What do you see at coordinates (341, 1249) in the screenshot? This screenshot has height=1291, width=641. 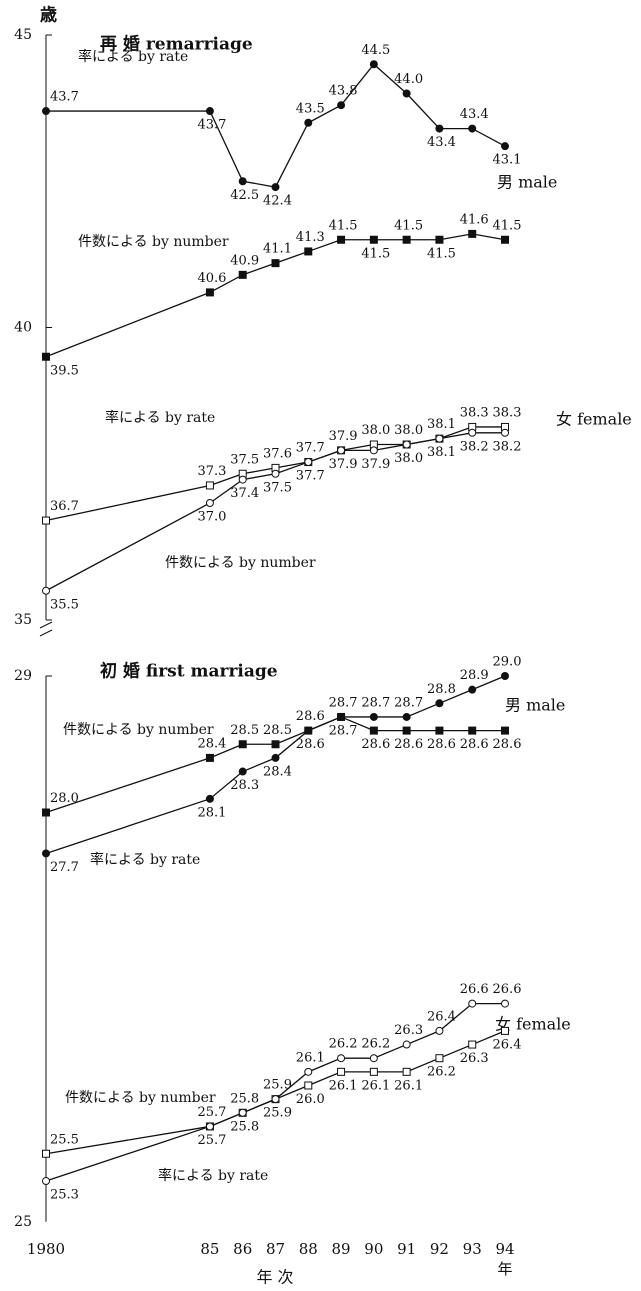 I see `x-tick-label: 89` at bounding box center [341, 1249].